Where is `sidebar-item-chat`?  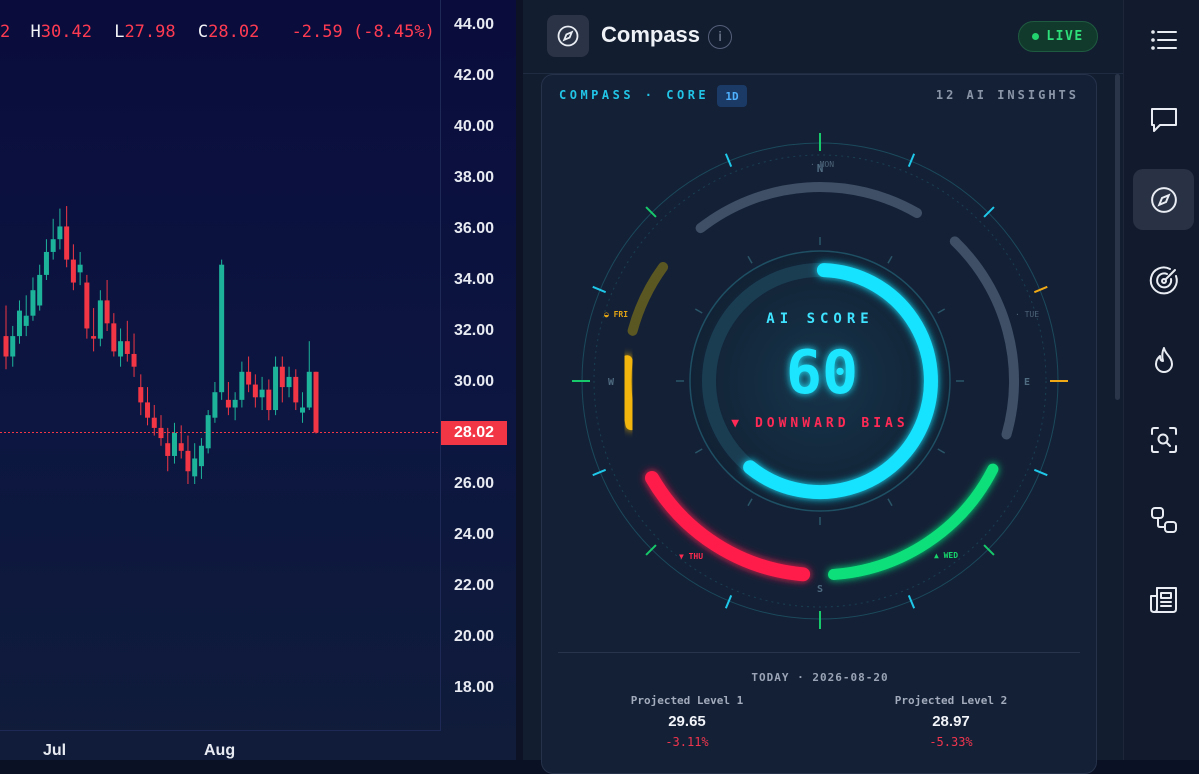
sidebar-item-chat is located at coordinates (1163, 119).